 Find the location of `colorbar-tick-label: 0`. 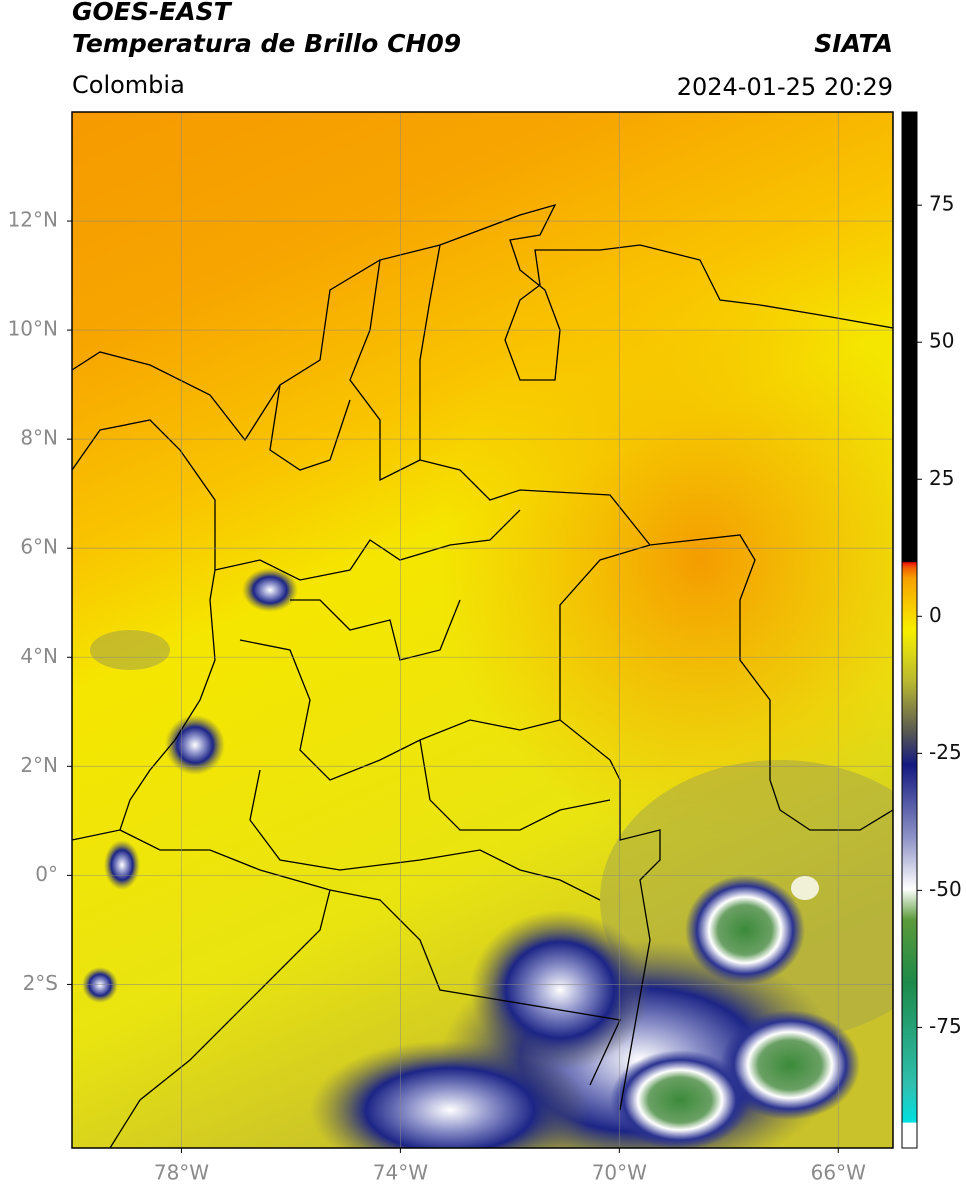

colorbar-tick-label: 0 is located at coordinates (935, 615).